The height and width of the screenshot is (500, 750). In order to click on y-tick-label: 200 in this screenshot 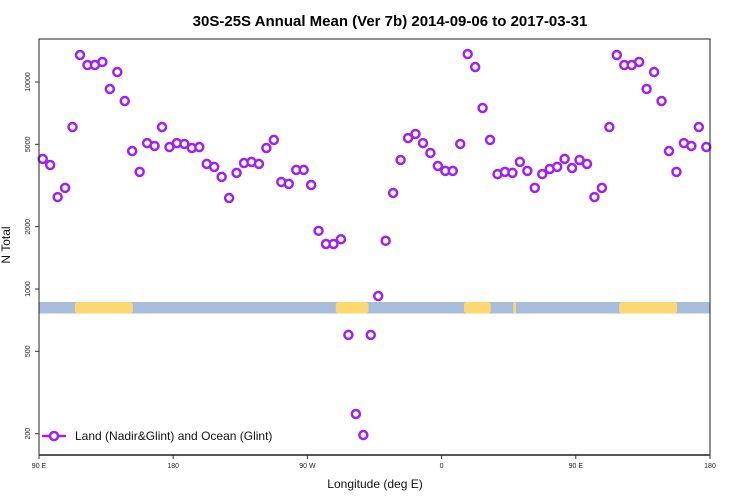, I will do `click(28, 434)`.